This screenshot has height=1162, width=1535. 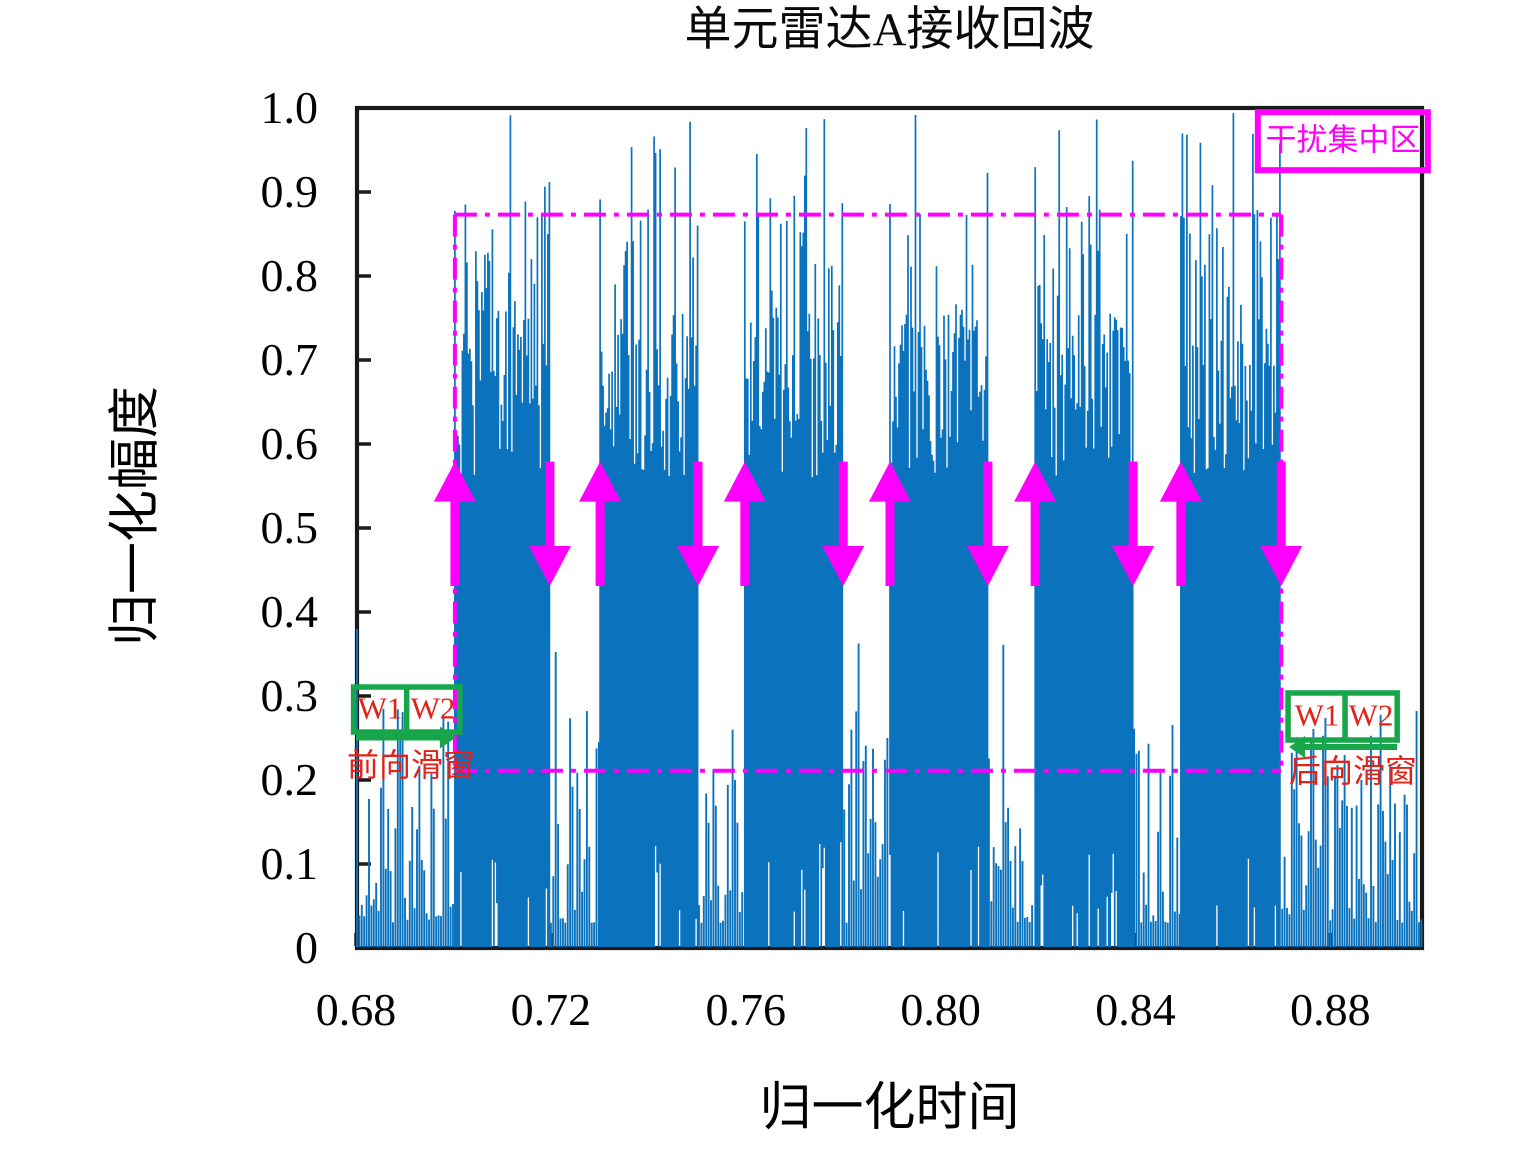 I want to click on x-tick-label: 0.80, so click(x=940, y=1009).